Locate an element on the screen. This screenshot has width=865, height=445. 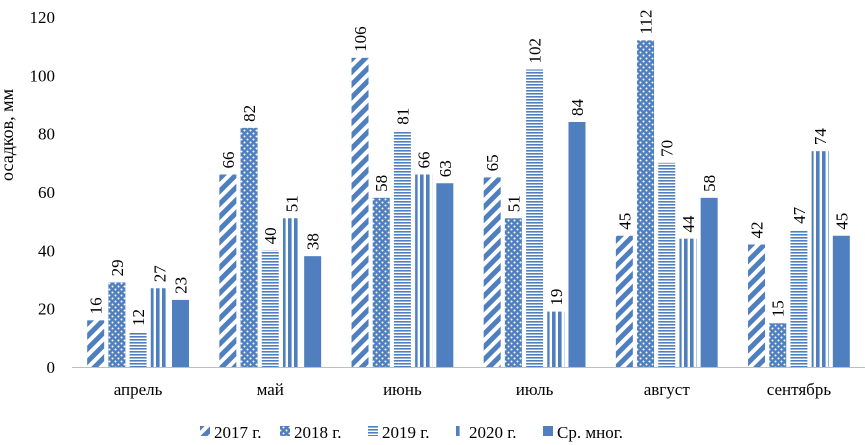
x-category-label: июль is located at coordinates (535, 389).